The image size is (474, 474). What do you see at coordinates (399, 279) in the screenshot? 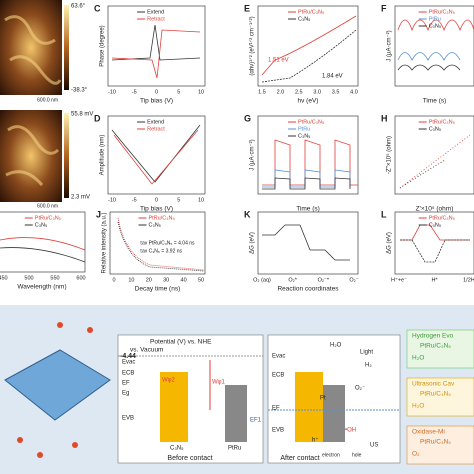
I see `x-tick-label: H⁺+e⁻` at bounding box center [399, 279].